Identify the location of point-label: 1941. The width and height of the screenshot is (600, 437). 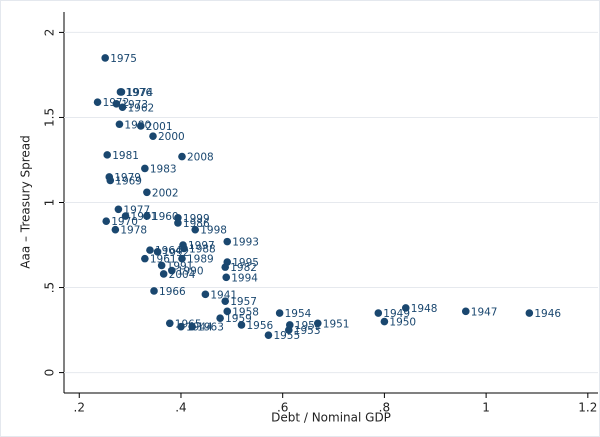
(223, 295).